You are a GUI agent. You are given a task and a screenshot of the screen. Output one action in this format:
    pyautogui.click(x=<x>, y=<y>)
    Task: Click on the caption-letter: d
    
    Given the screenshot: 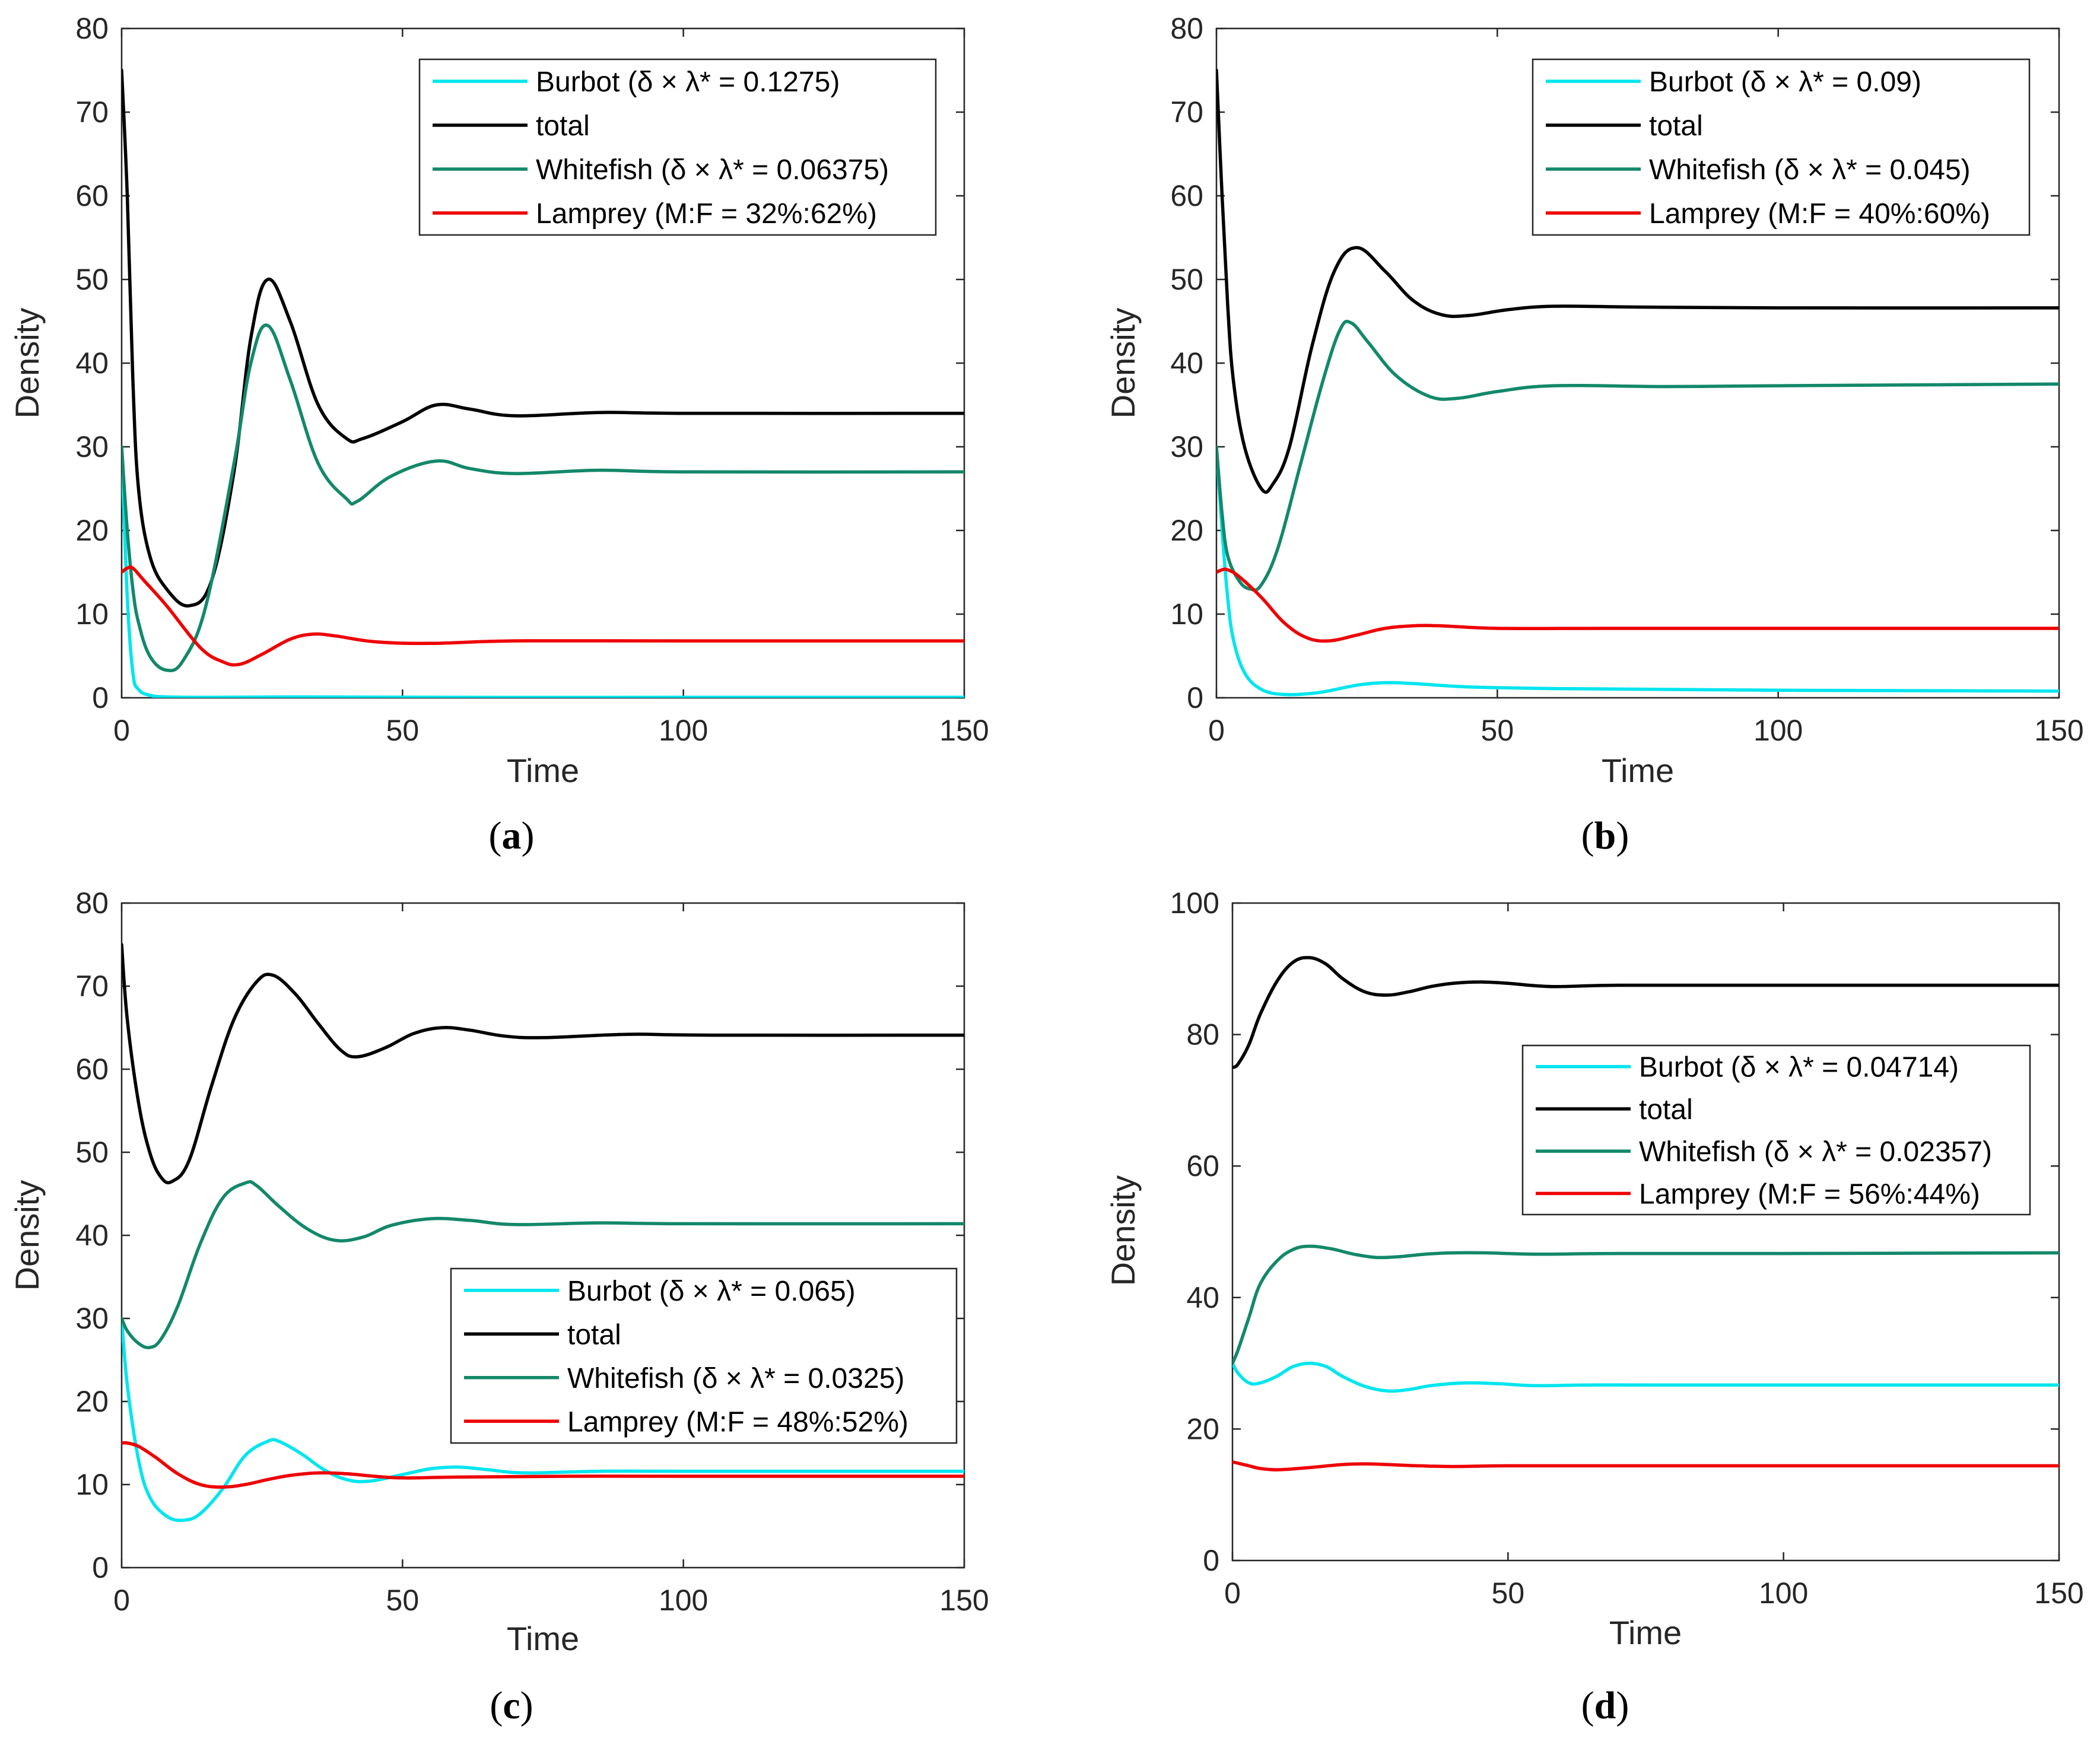 What is the action you would take?
    pyautogui.click(x=1605, y=1706)
    